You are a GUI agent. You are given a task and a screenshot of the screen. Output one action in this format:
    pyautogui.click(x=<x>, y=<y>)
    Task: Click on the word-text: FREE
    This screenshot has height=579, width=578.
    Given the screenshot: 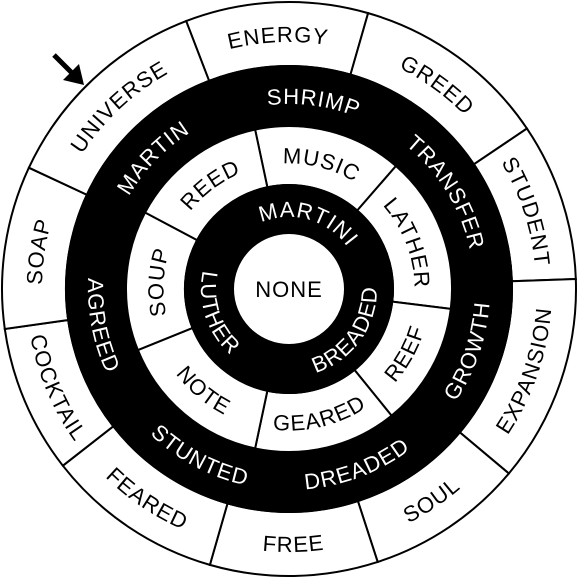 What is the action you would take?
    pyautogui.click(x=293, y=543)
    